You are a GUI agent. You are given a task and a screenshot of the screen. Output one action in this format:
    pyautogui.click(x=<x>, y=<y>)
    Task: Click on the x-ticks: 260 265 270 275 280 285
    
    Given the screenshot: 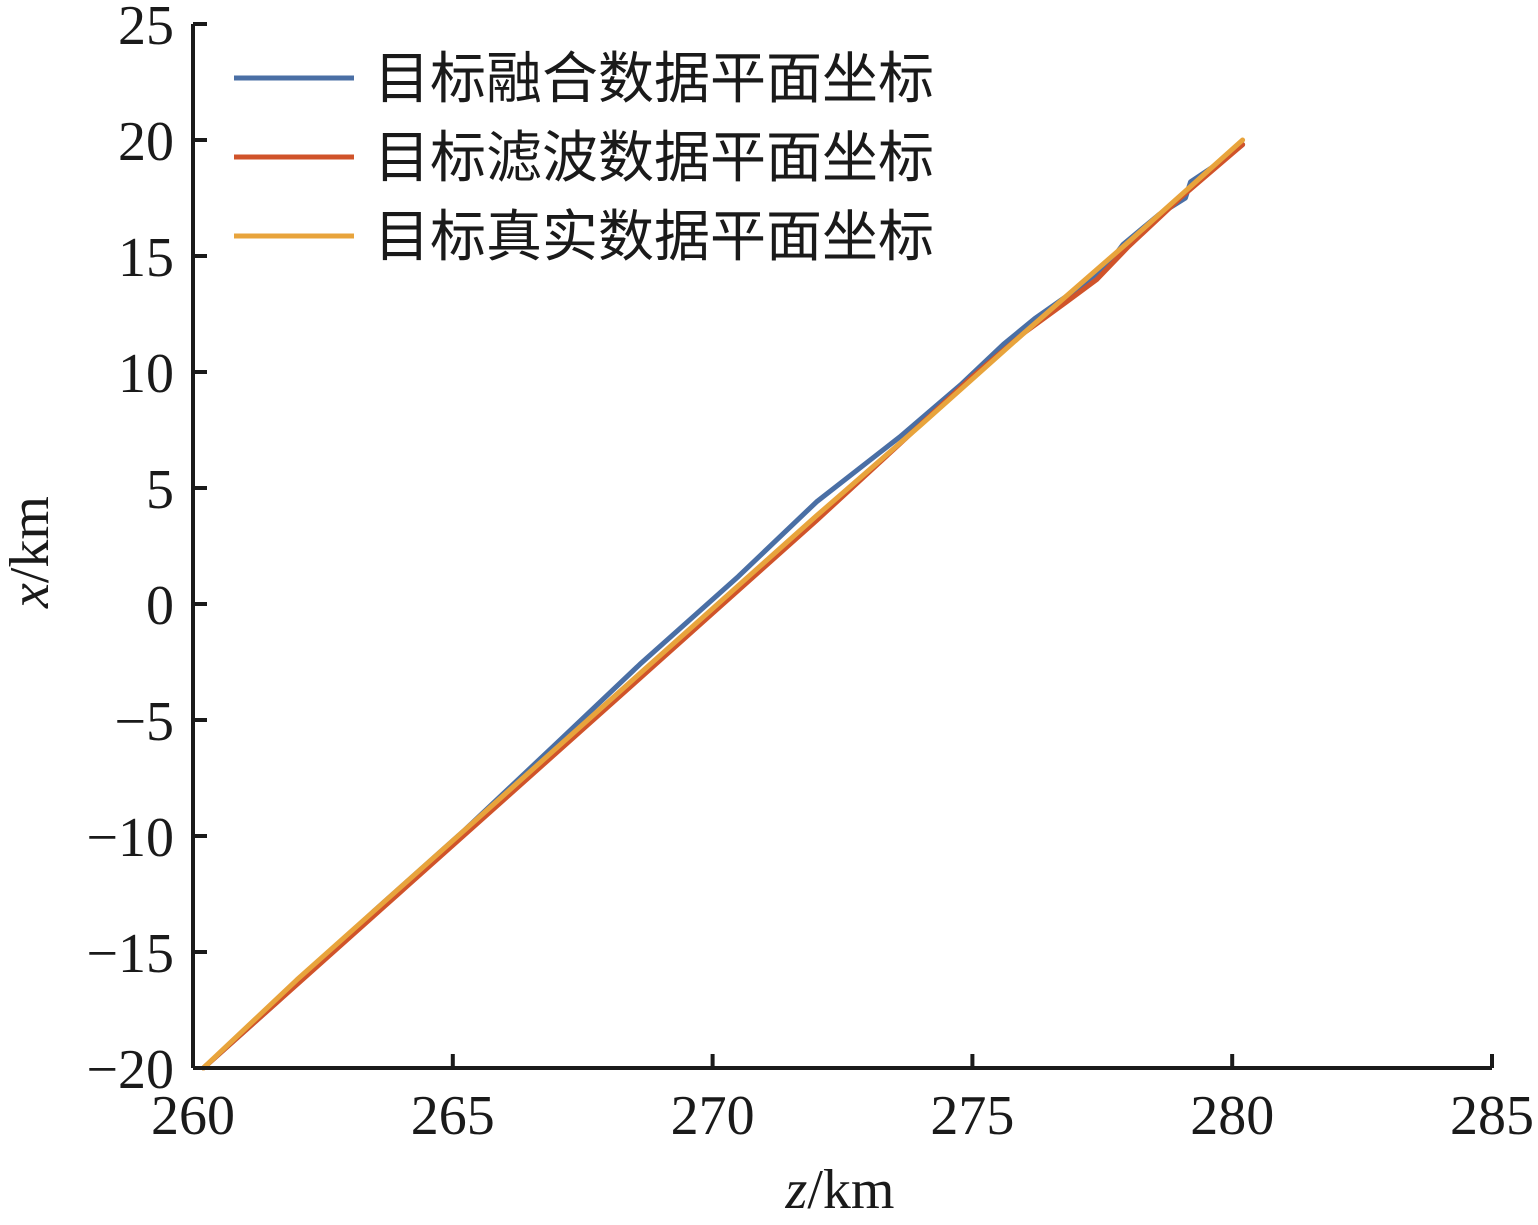 What is the action you would take?
    pyautogui.click(x=842, y=1100)
    